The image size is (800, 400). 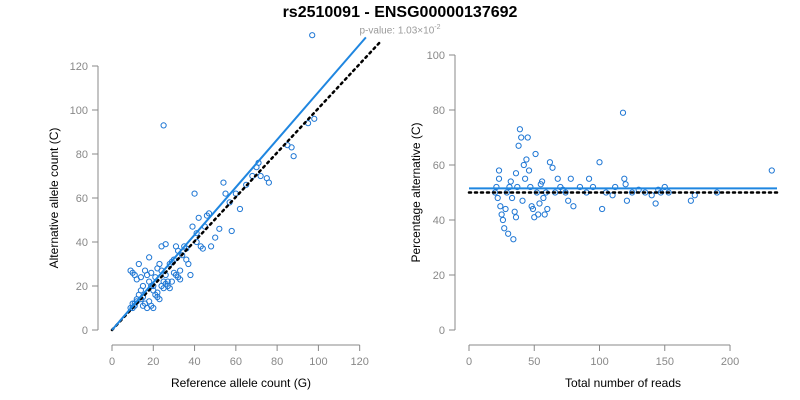 What do you see at coordinates (112, 362) in the screenshot?
I see `left-x-tick-label: 0` at bounding box center [112, 362].